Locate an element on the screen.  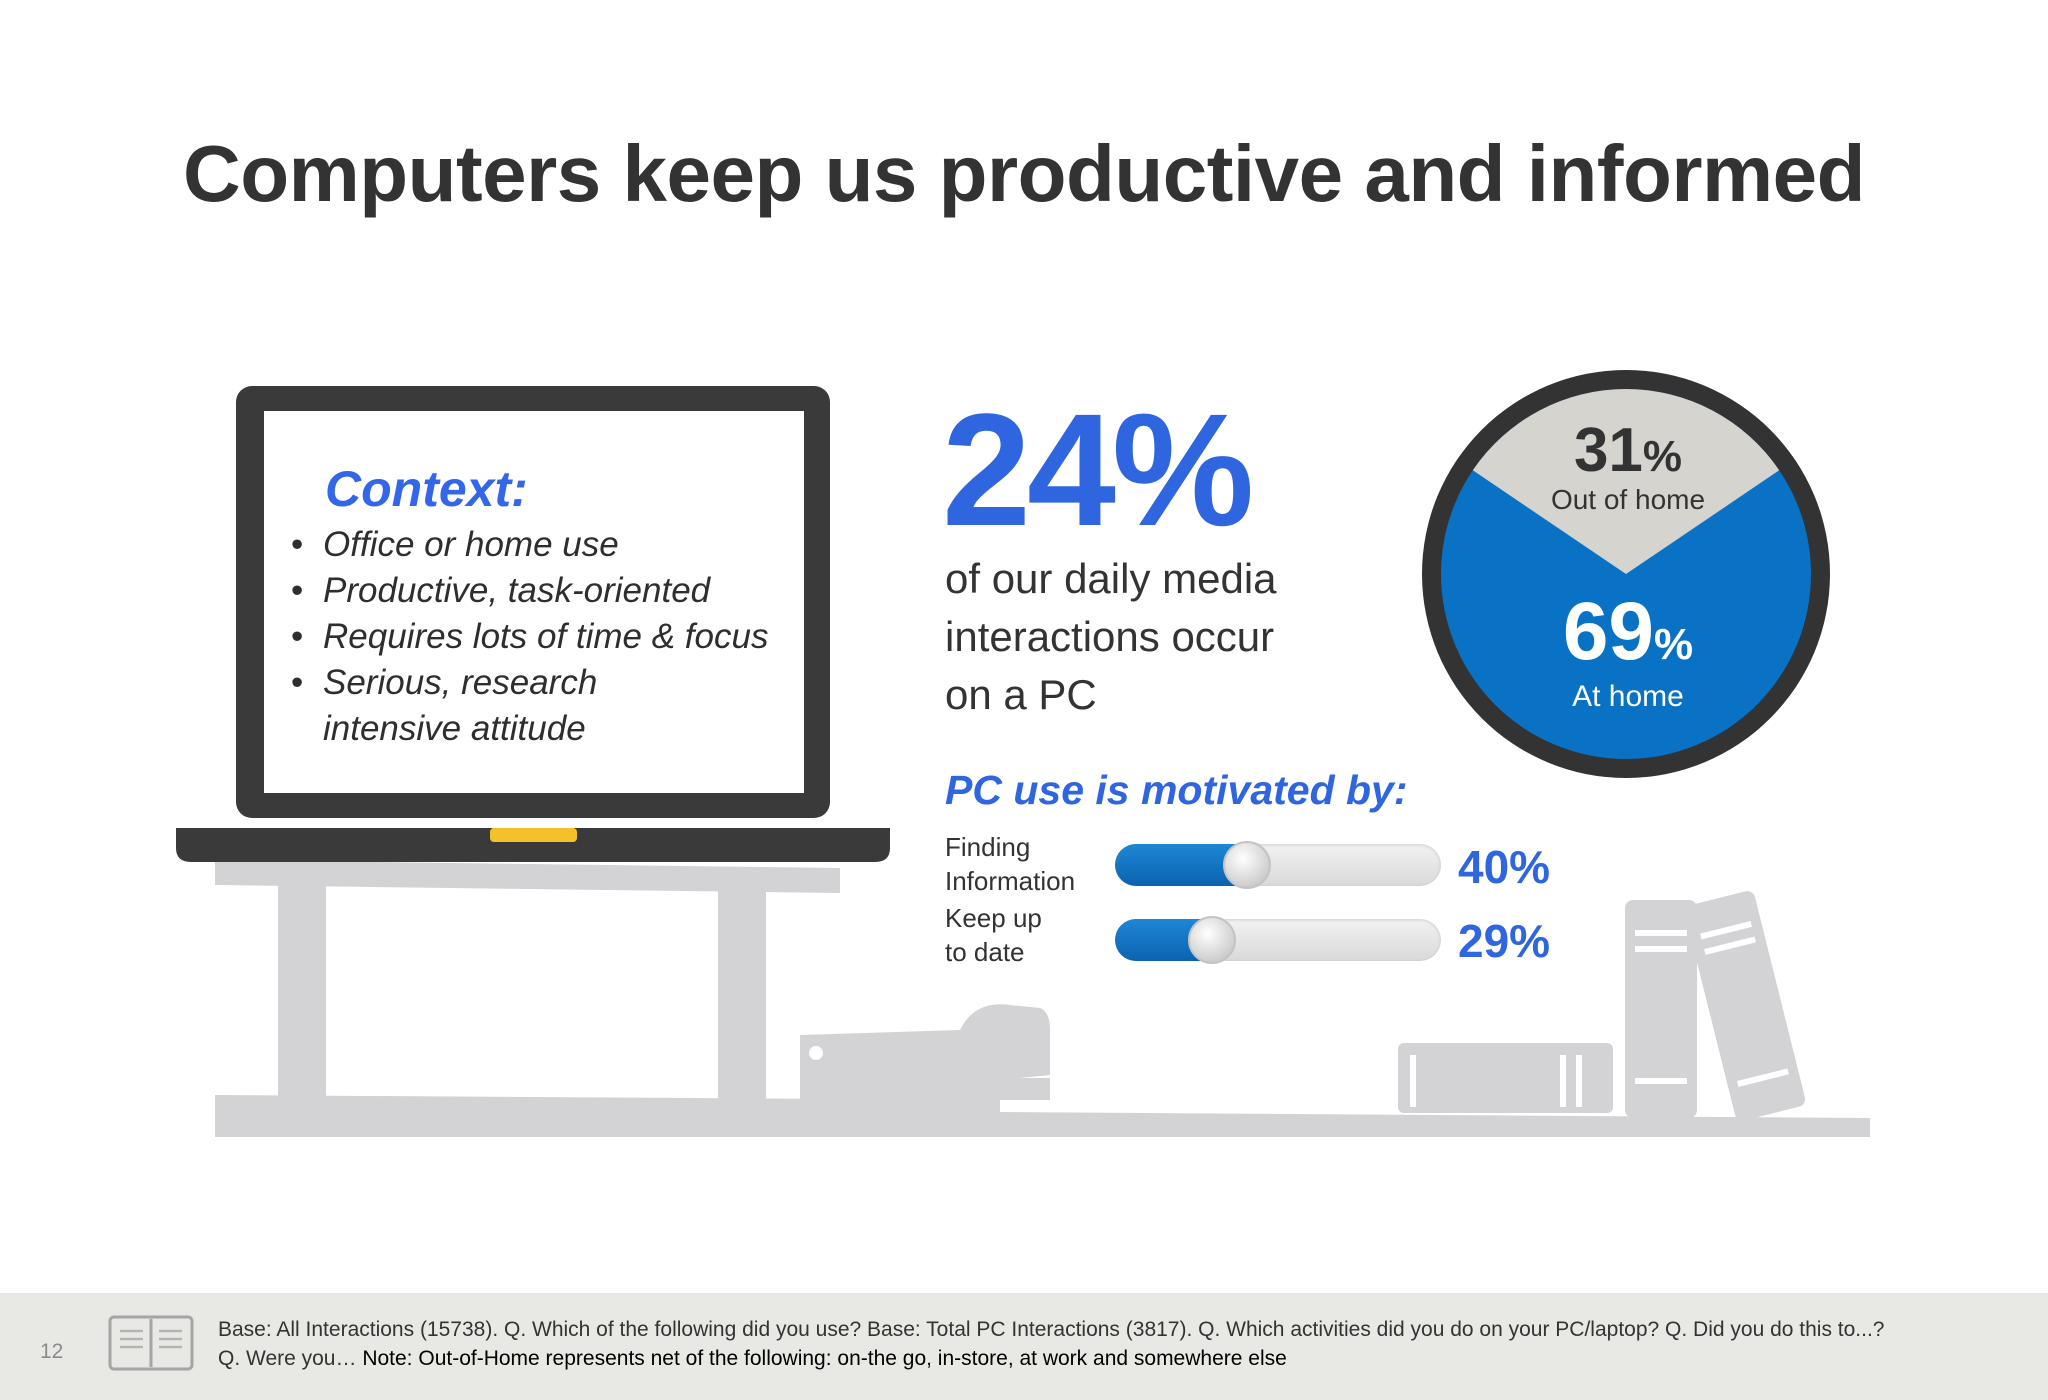
motivation-value-keep-up-to-date: 29% is located at coordinates (1504, 941).